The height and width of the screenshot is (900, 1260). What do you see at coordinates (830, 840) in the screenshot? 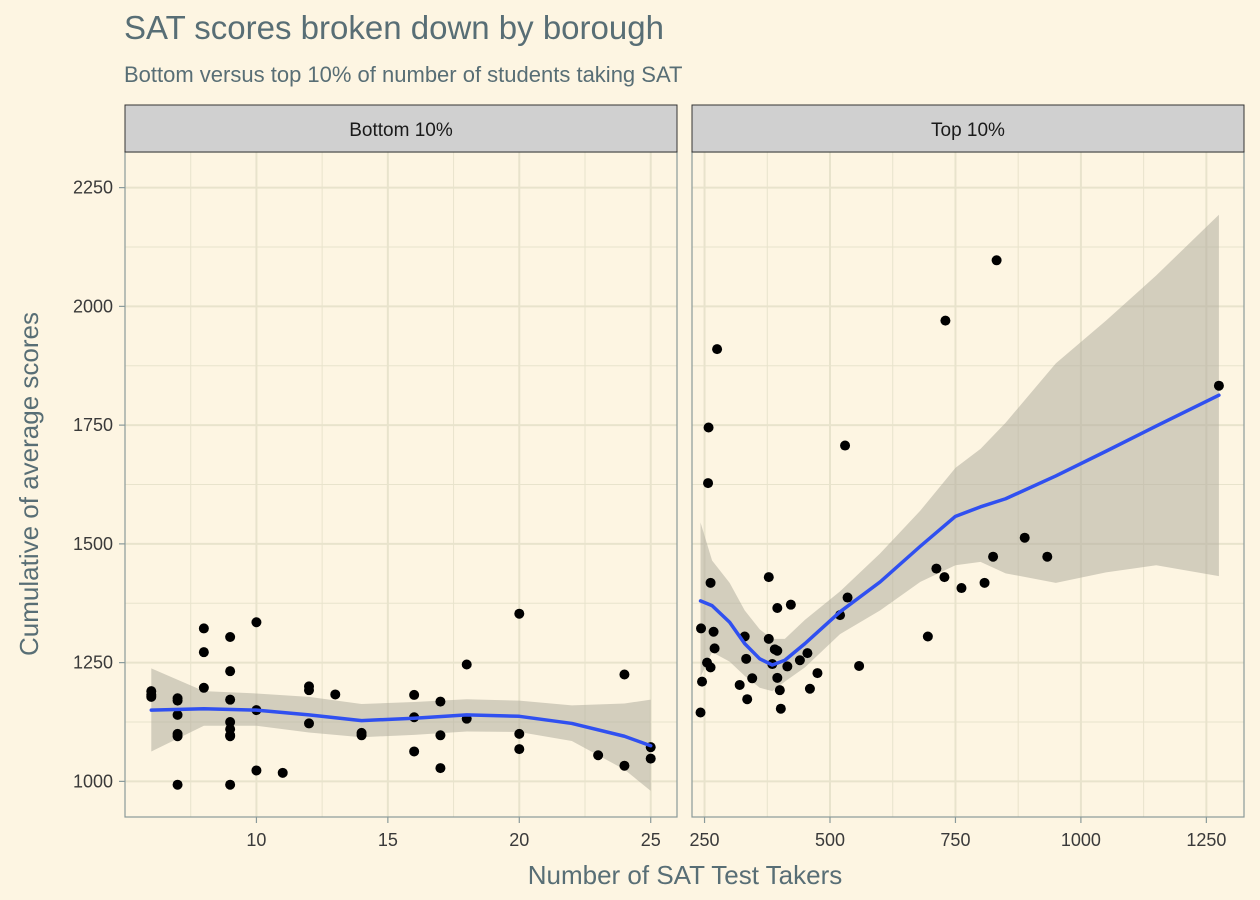
I see `x-tick-label: 500` at bounding box center [830, 840].